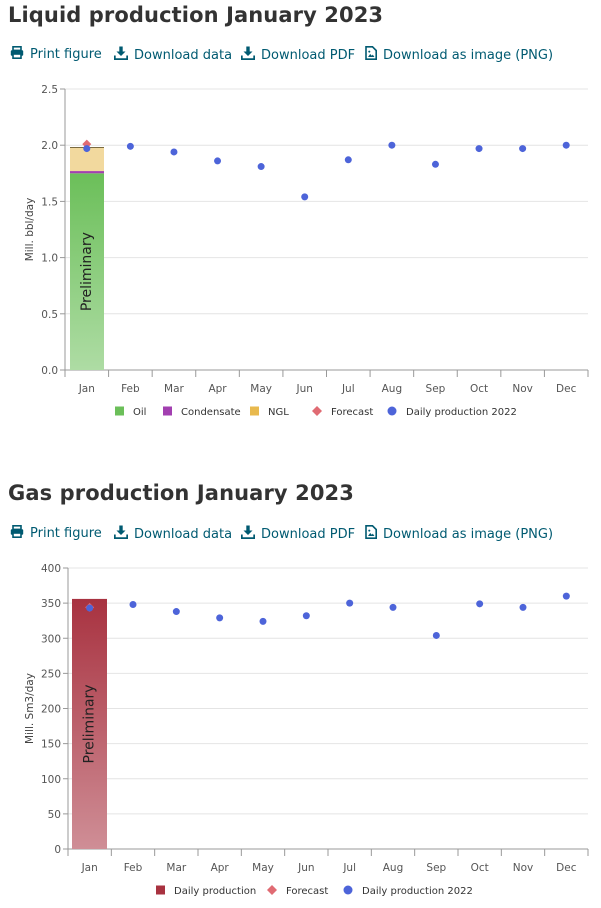  What do you see at coordinates (119, 411) in the screenshot?
I see `legend-marker-oil` at bounding box center [119, 411].